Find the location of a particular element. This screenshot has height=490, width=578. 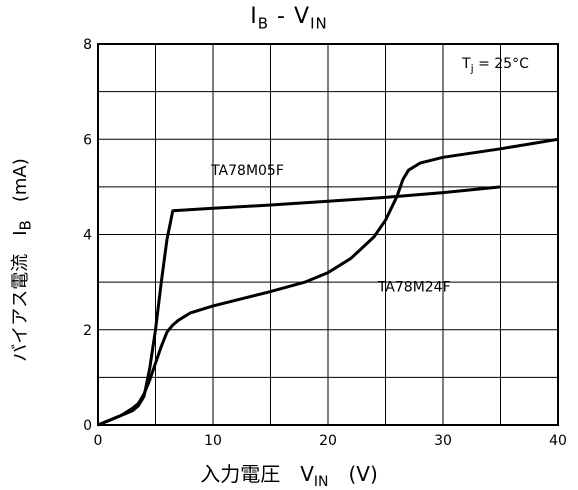

y-tick-label: 8 is located at coordinates (87, 45).